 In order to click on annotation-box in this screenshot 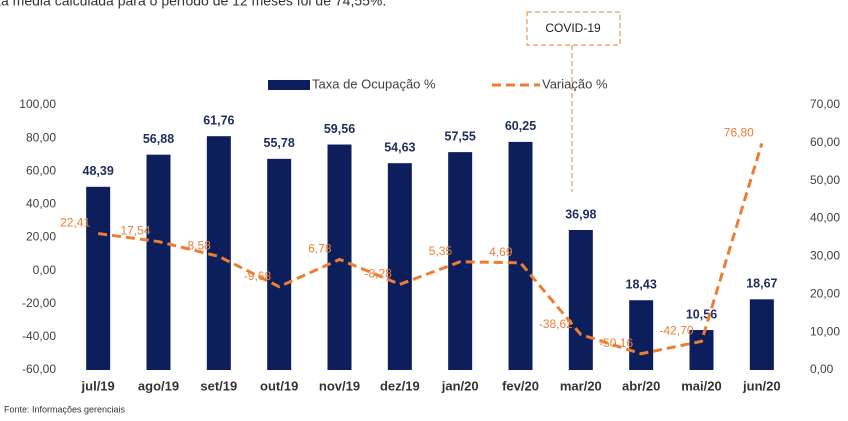, I will do `click(573, 28)`.